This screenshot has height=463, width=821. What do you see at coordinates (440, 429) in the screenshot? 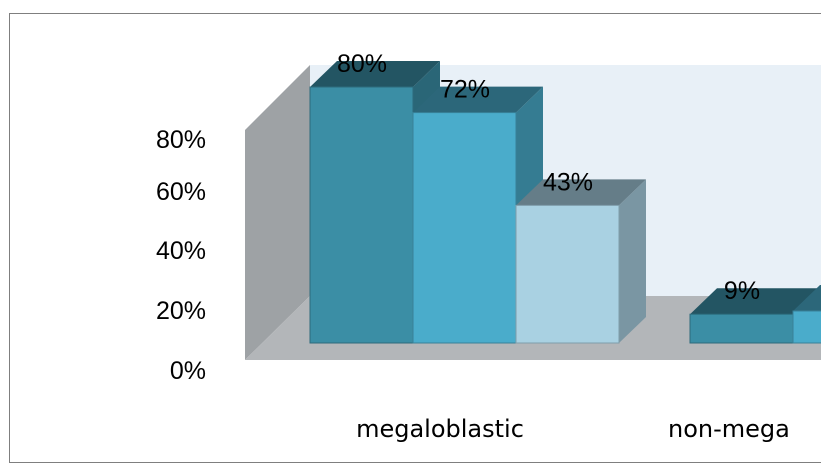
I see `category-label: megaloblastic` at bounding box center [440, 429].